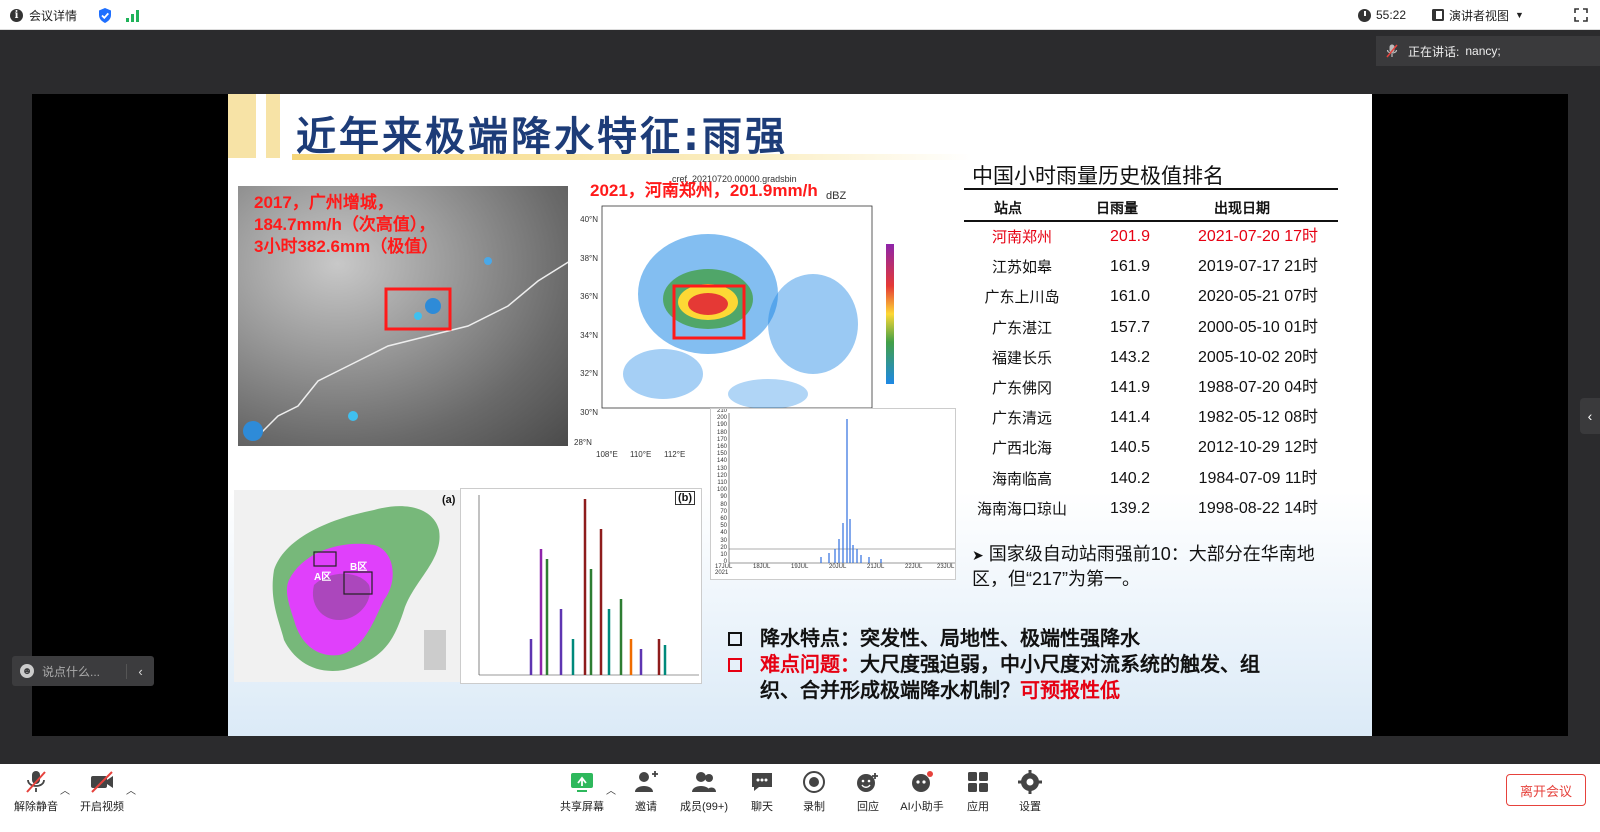 This screenshot has height=832, width=1600. What do you see at coordinates (589, 374) in the screenshot?
I see `lat-label: 32°N` at bounding box center [589, 374].